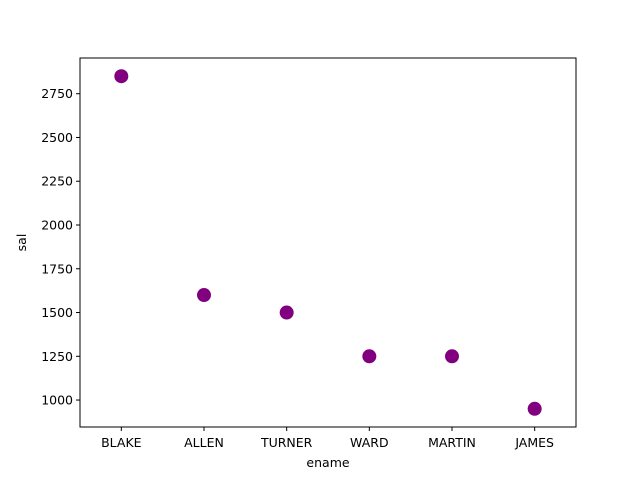 This screenshot has height=480, width=640. Describe the element at coordinates (327, 438) in the screenshot. I see `x-axis-ticks: BLAKE ALLEN TURNER WARD MARTIN JAMES` at that location.